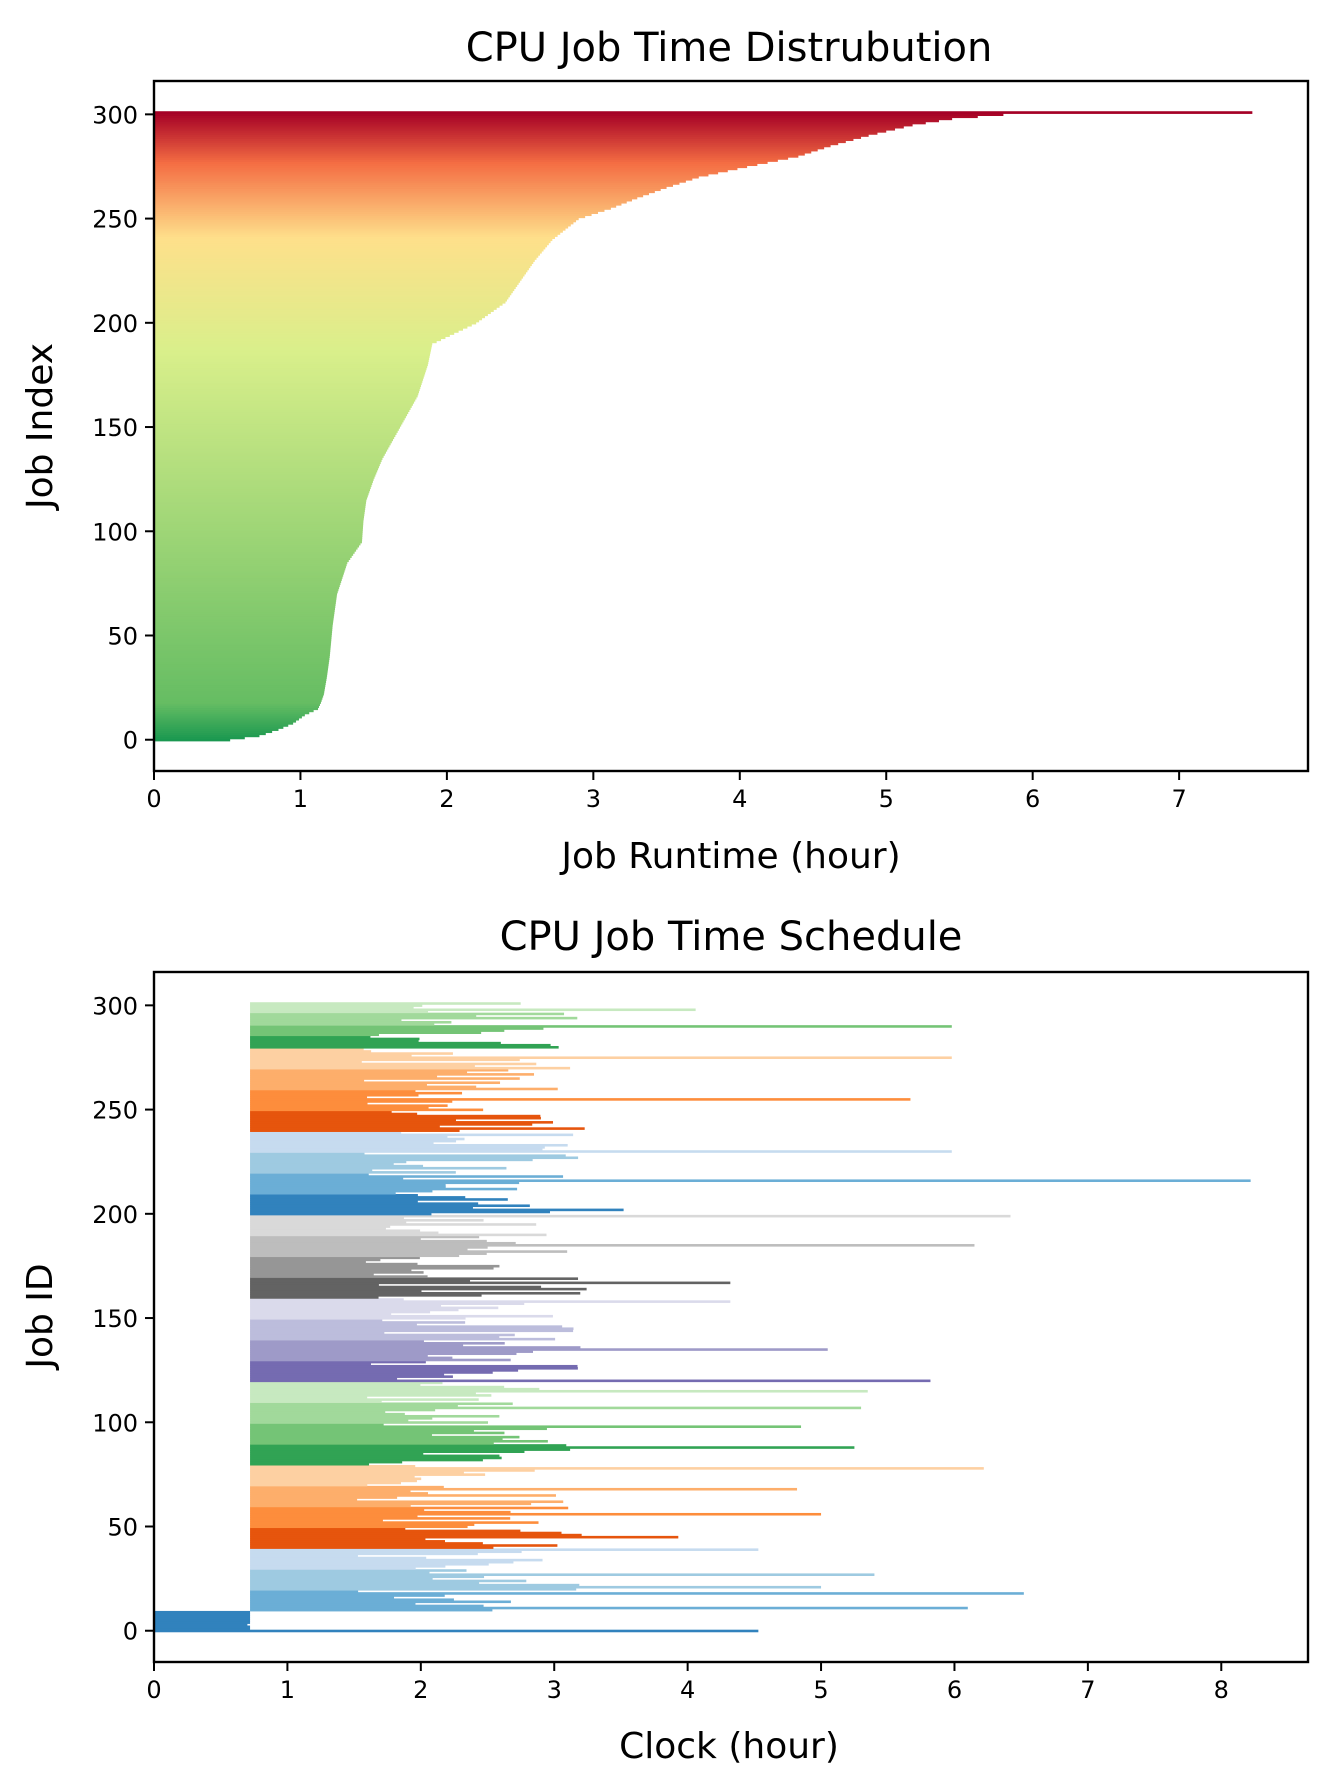 The height and width of the screenshot is (1768, 1322). I want to click on distribution-x-tick-label: 1, so click(300, 799).